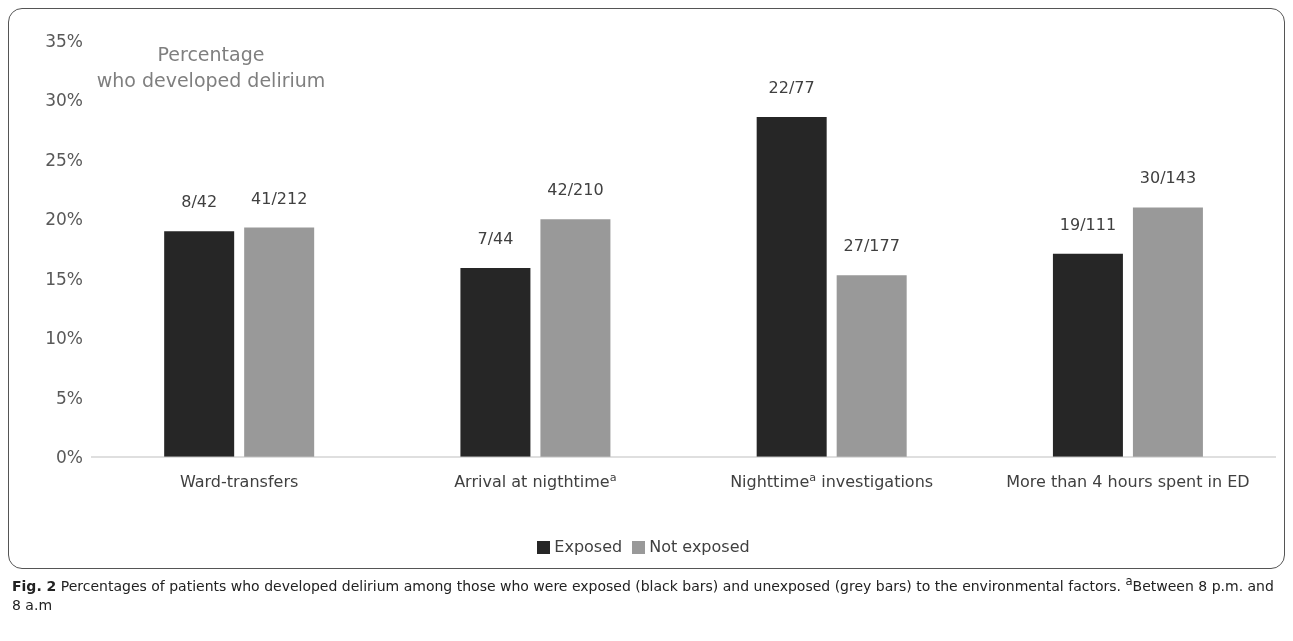  Describe the element at coordinates (211, 67) in the screenshot. I see `y-axis-title: Percentage who developed delirium` at that location.